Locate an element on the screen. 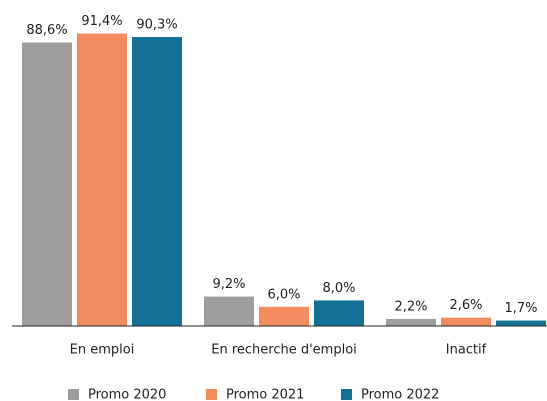 This screenshot has width=547, height=401. x-tick-label: En recherche d'emploi is located at coordinates (284, 350).